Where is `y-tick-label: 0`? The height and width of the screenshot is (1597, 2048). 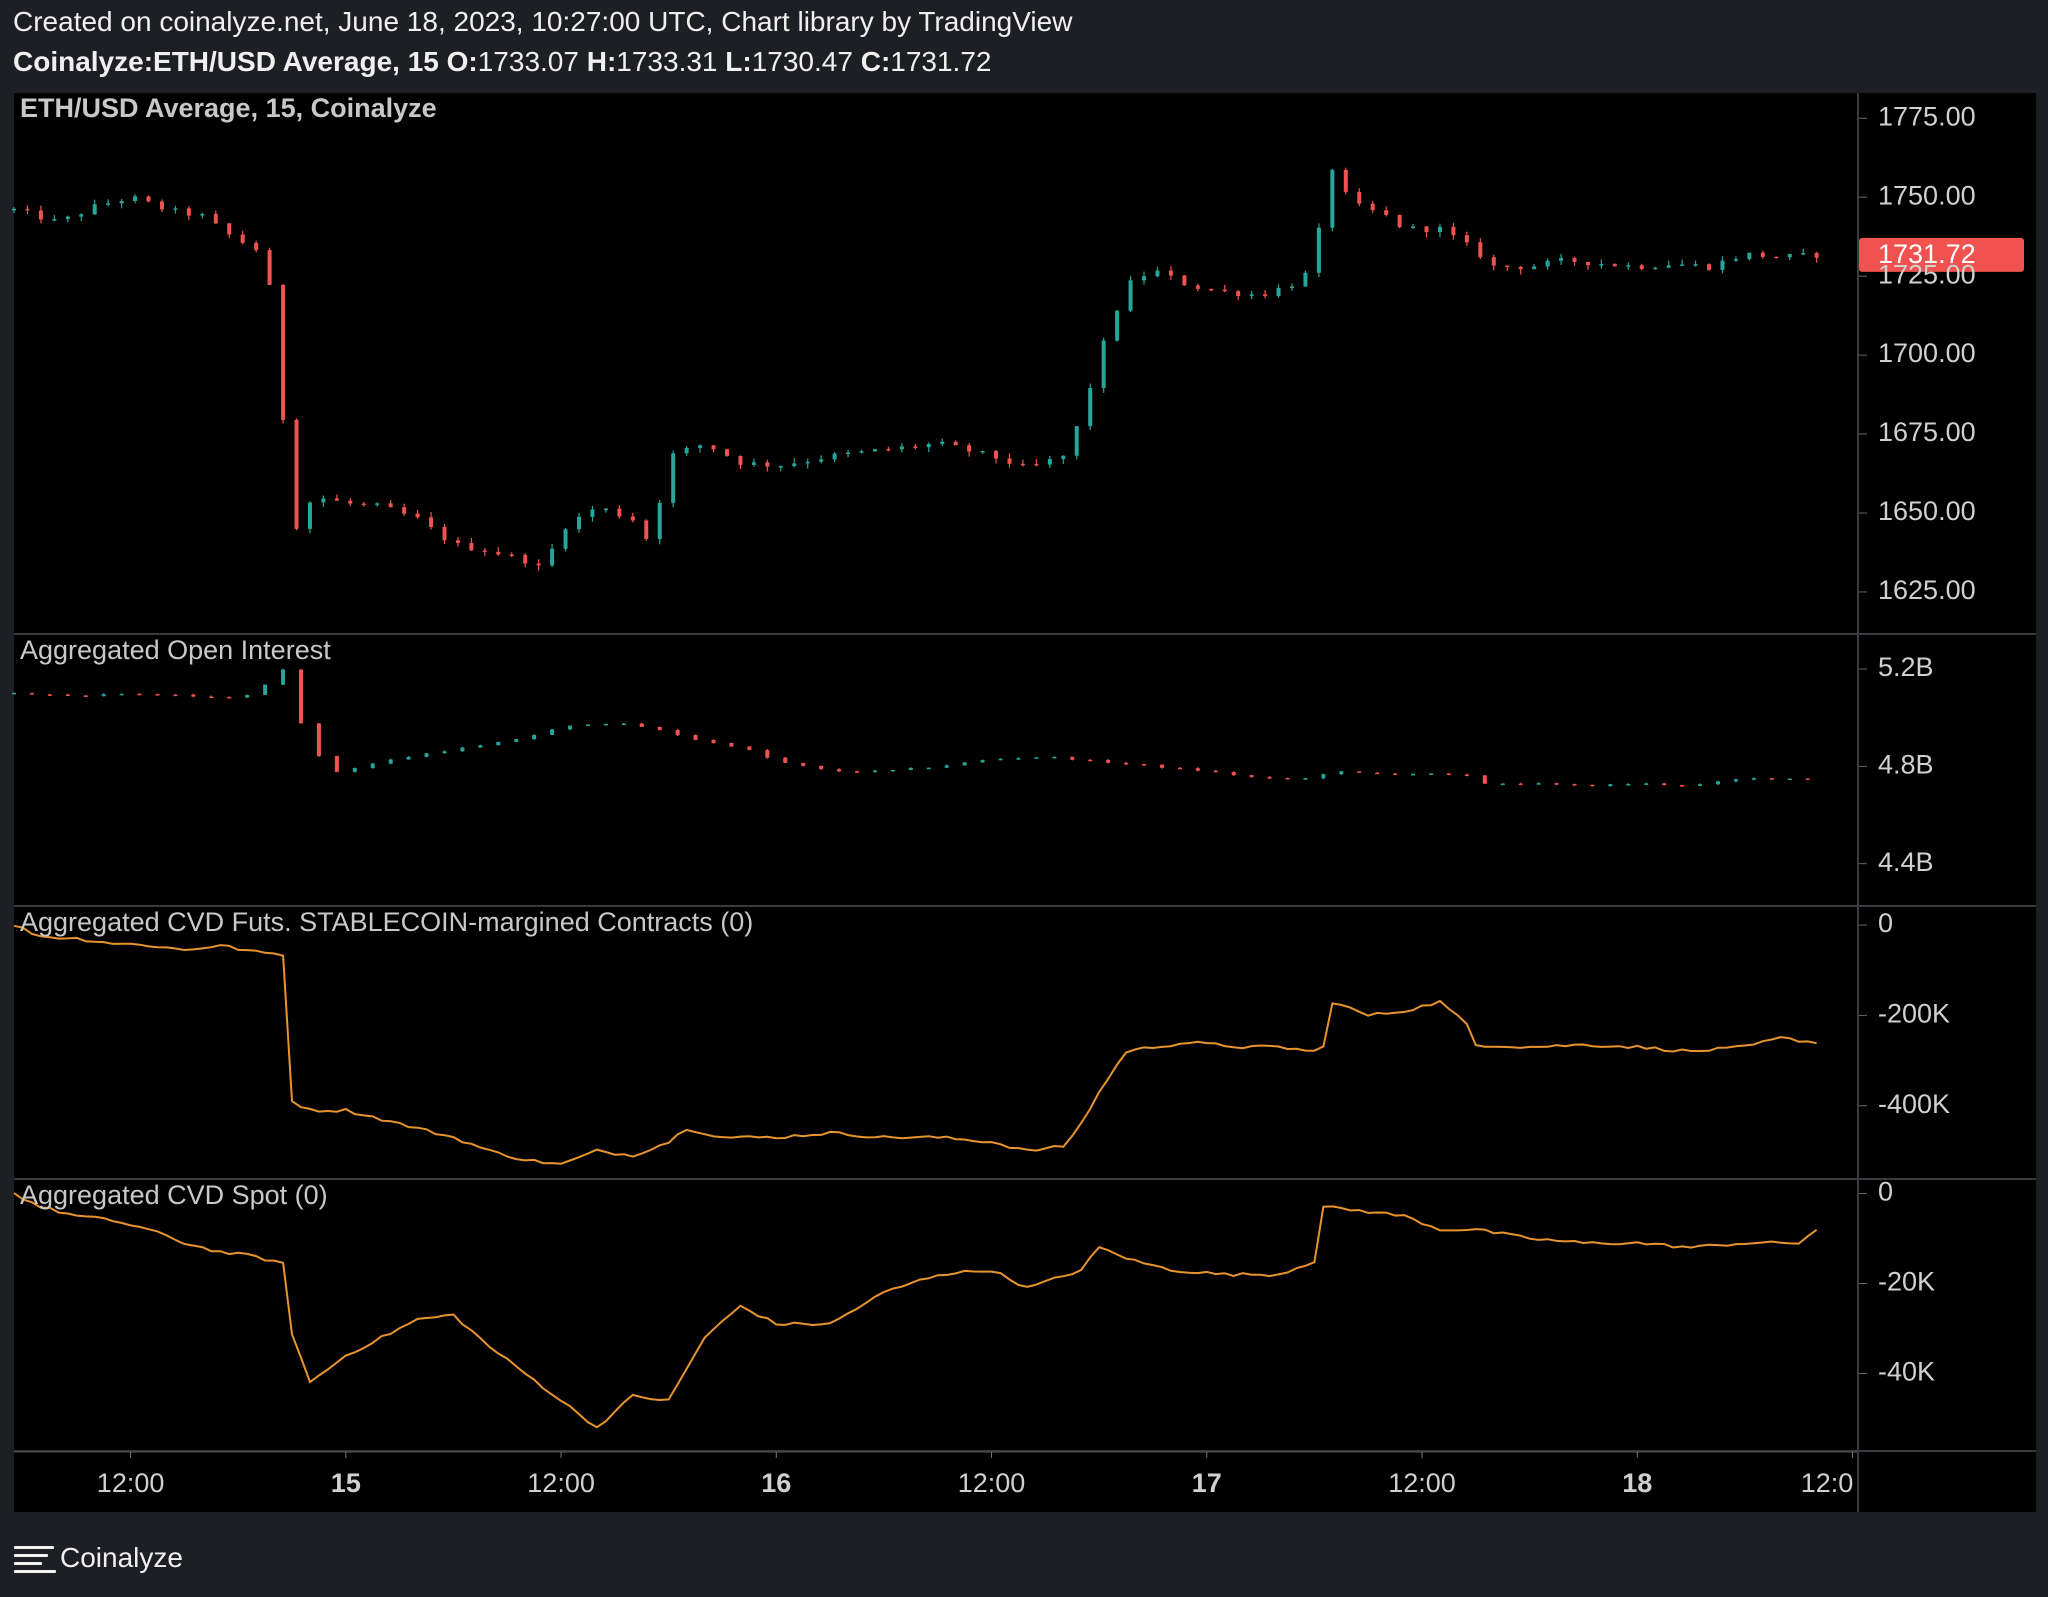 y-tick-label: 0 is located at coordinates (1885, 1192).